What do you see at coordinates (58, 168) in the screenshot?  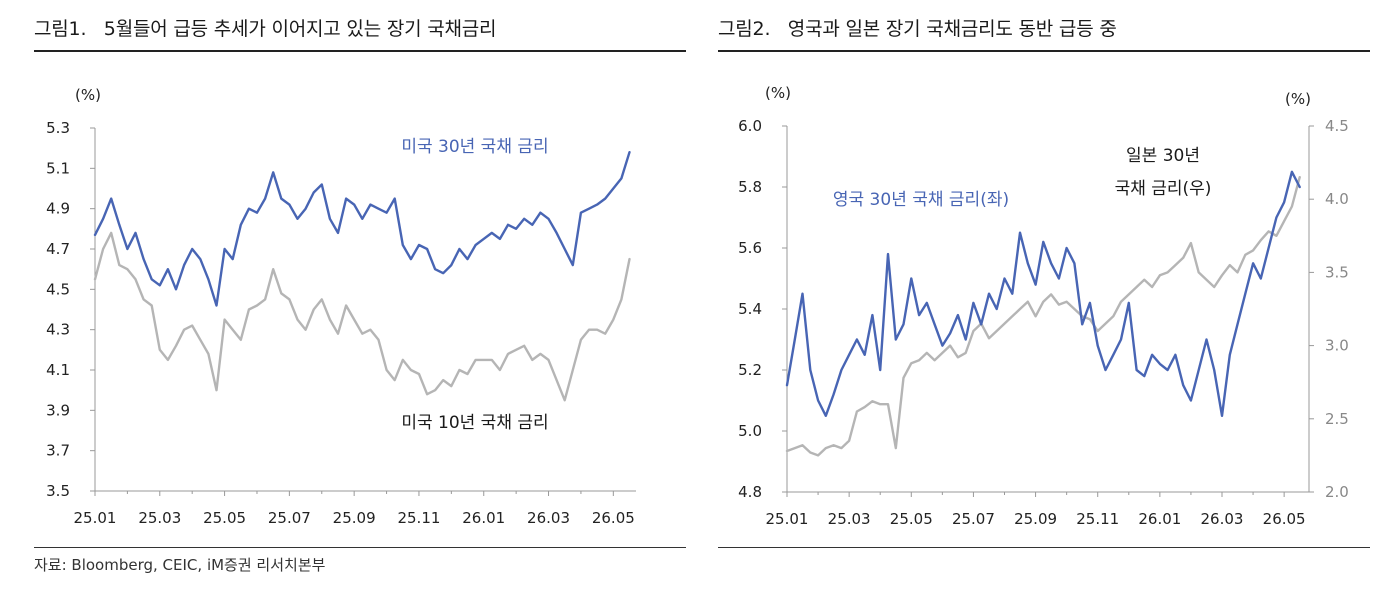 I see `chart1-y-tick-label: 5.1` at bounding box center [58, 168].